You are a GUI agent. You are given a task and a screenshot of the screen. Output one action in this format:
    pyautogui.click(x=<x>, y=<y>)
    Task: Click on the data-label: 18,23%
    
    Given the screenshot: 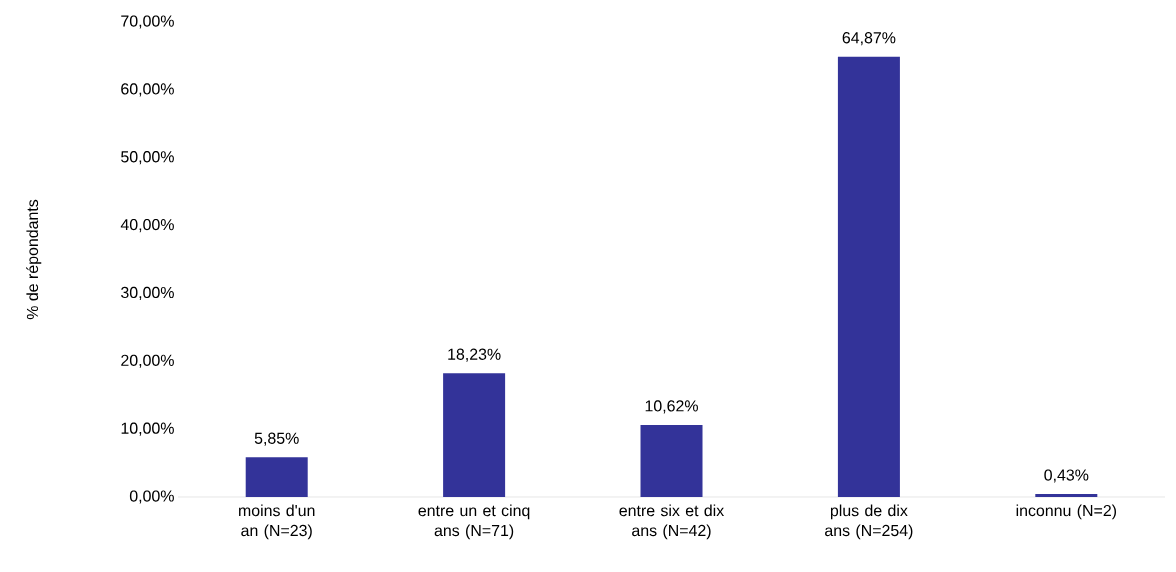 What is the action you would take?
    pyautogui.click(x=474, y=355)
    